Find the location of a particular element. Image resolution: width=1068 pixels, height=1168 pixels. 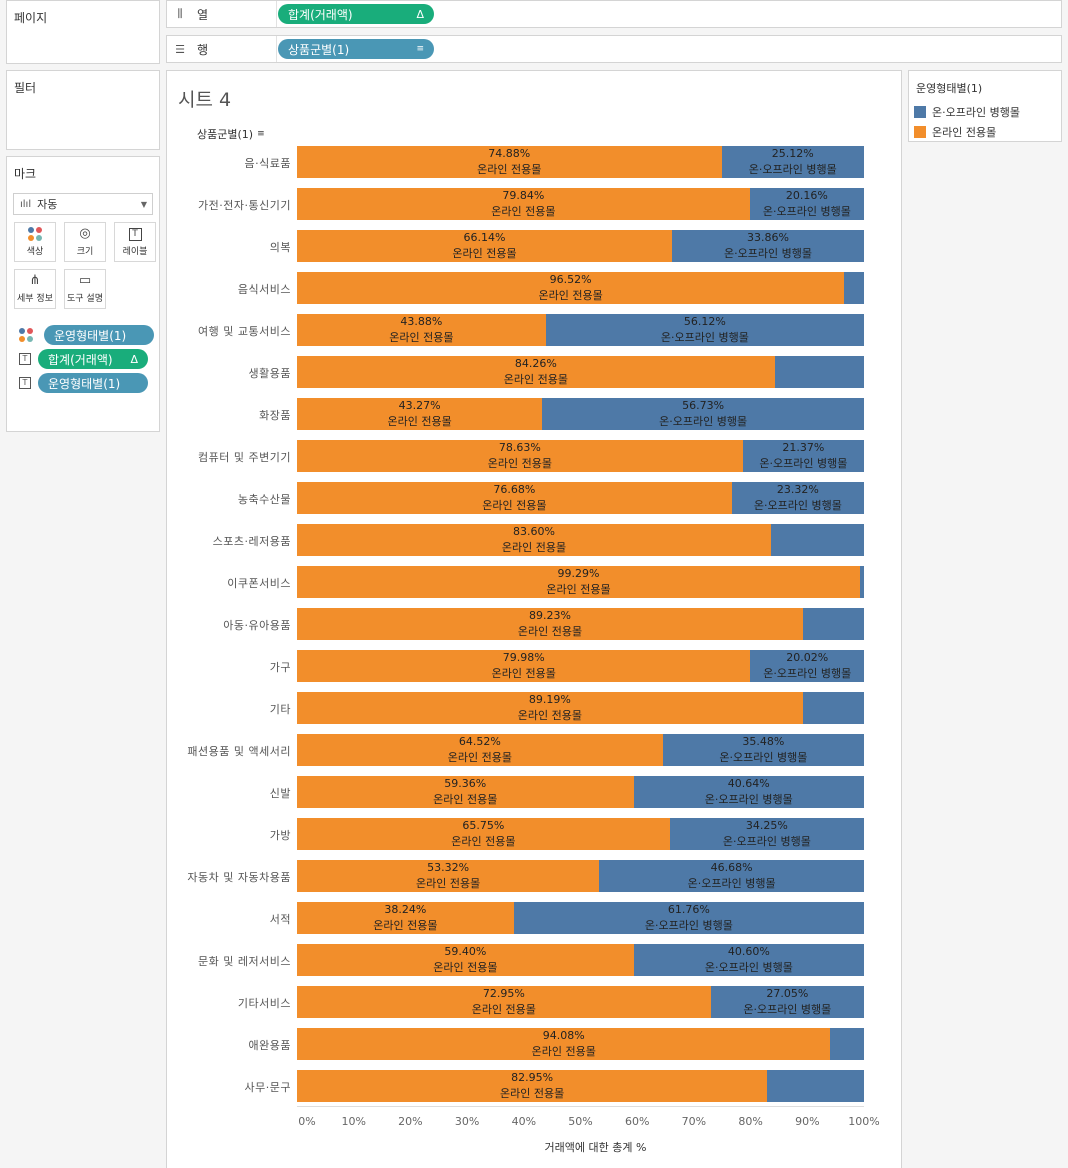

category-label: 이쿠폰서비스 is located at coordinates (259, 583).